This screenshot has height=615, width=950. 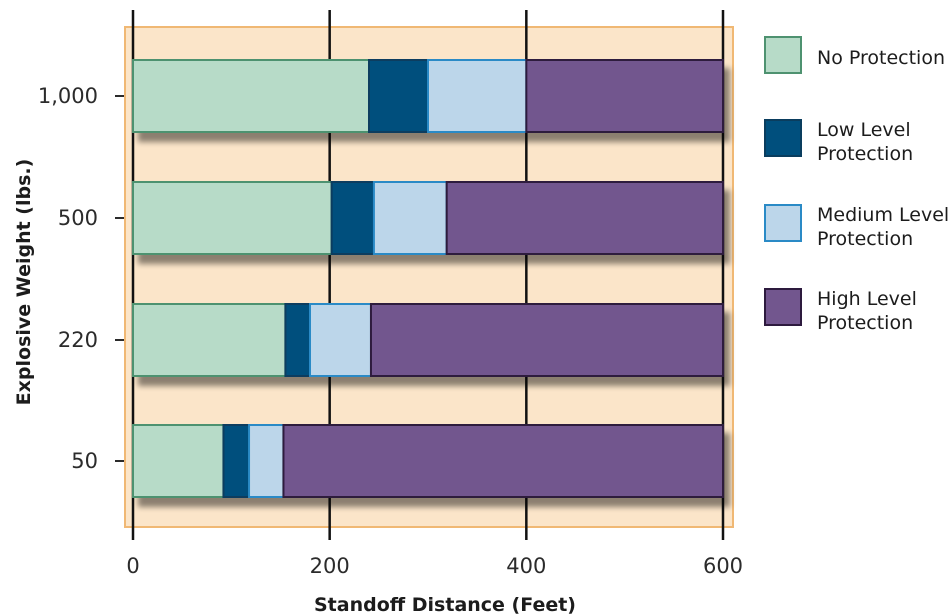 I want to click on x-tick-label: 200, so click(x=330, y=566).